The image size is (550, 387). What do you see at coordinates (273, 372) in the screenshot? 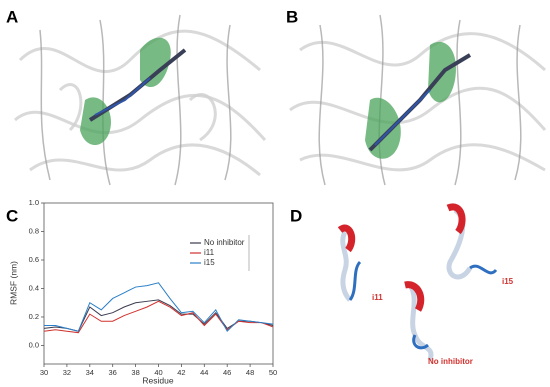
I see `x-tick-label: 50` at bounding box center [273, 372].